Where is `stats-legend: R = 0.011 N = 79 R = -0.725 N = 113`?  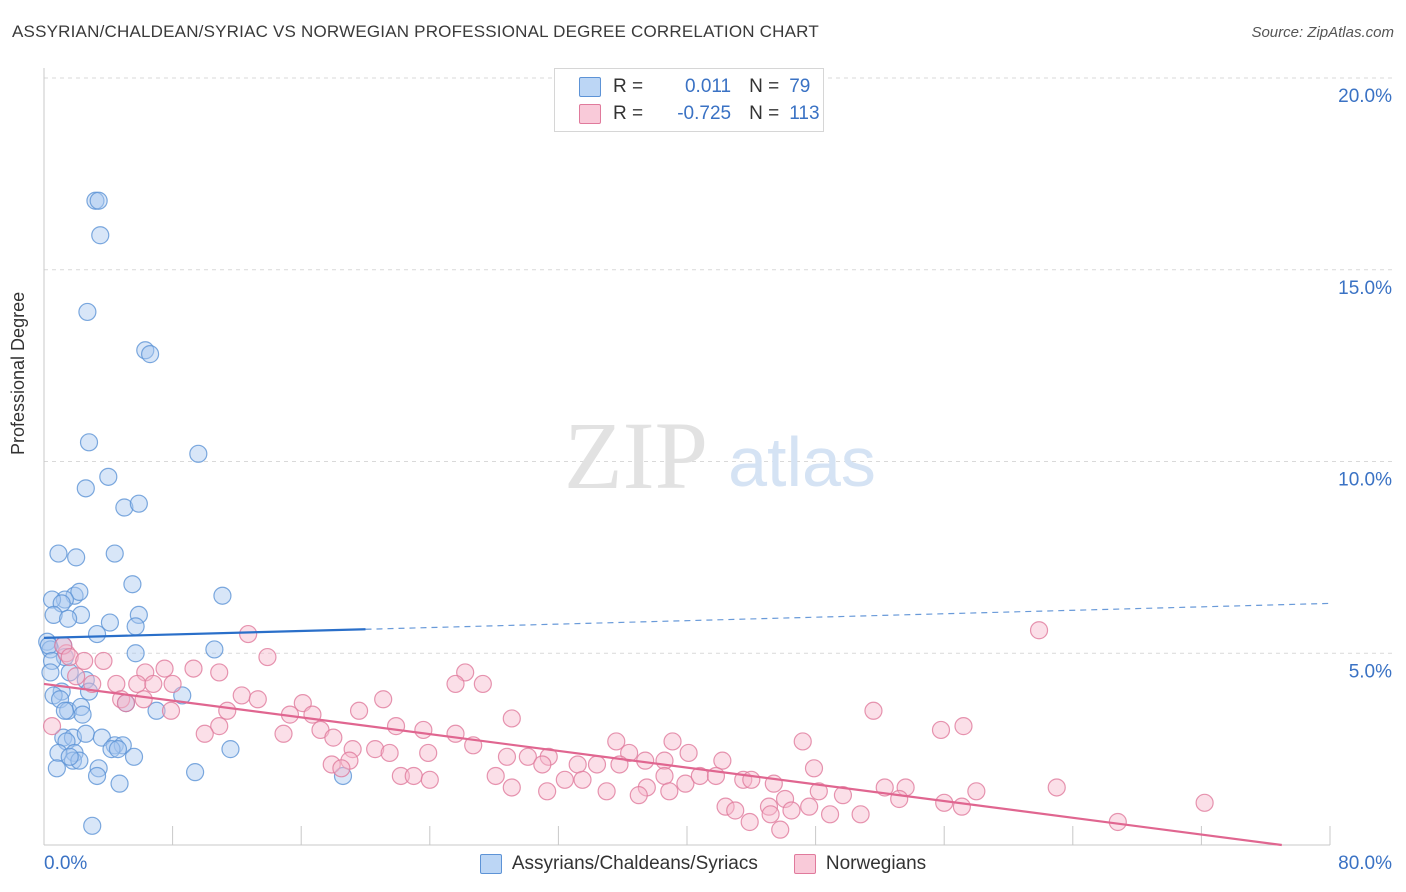
stats-legend: R = 0.011 N = 79 R = -0.725 N = 113 is located at coordinates (689, 100).